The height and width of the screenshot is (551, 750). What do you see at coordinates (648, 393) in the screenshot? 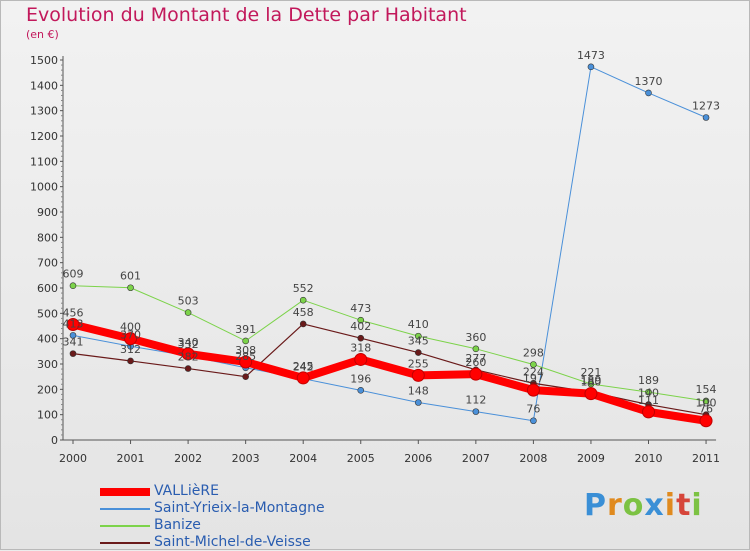
I see `data-label-3: 140` at bounding box center [648, 393].